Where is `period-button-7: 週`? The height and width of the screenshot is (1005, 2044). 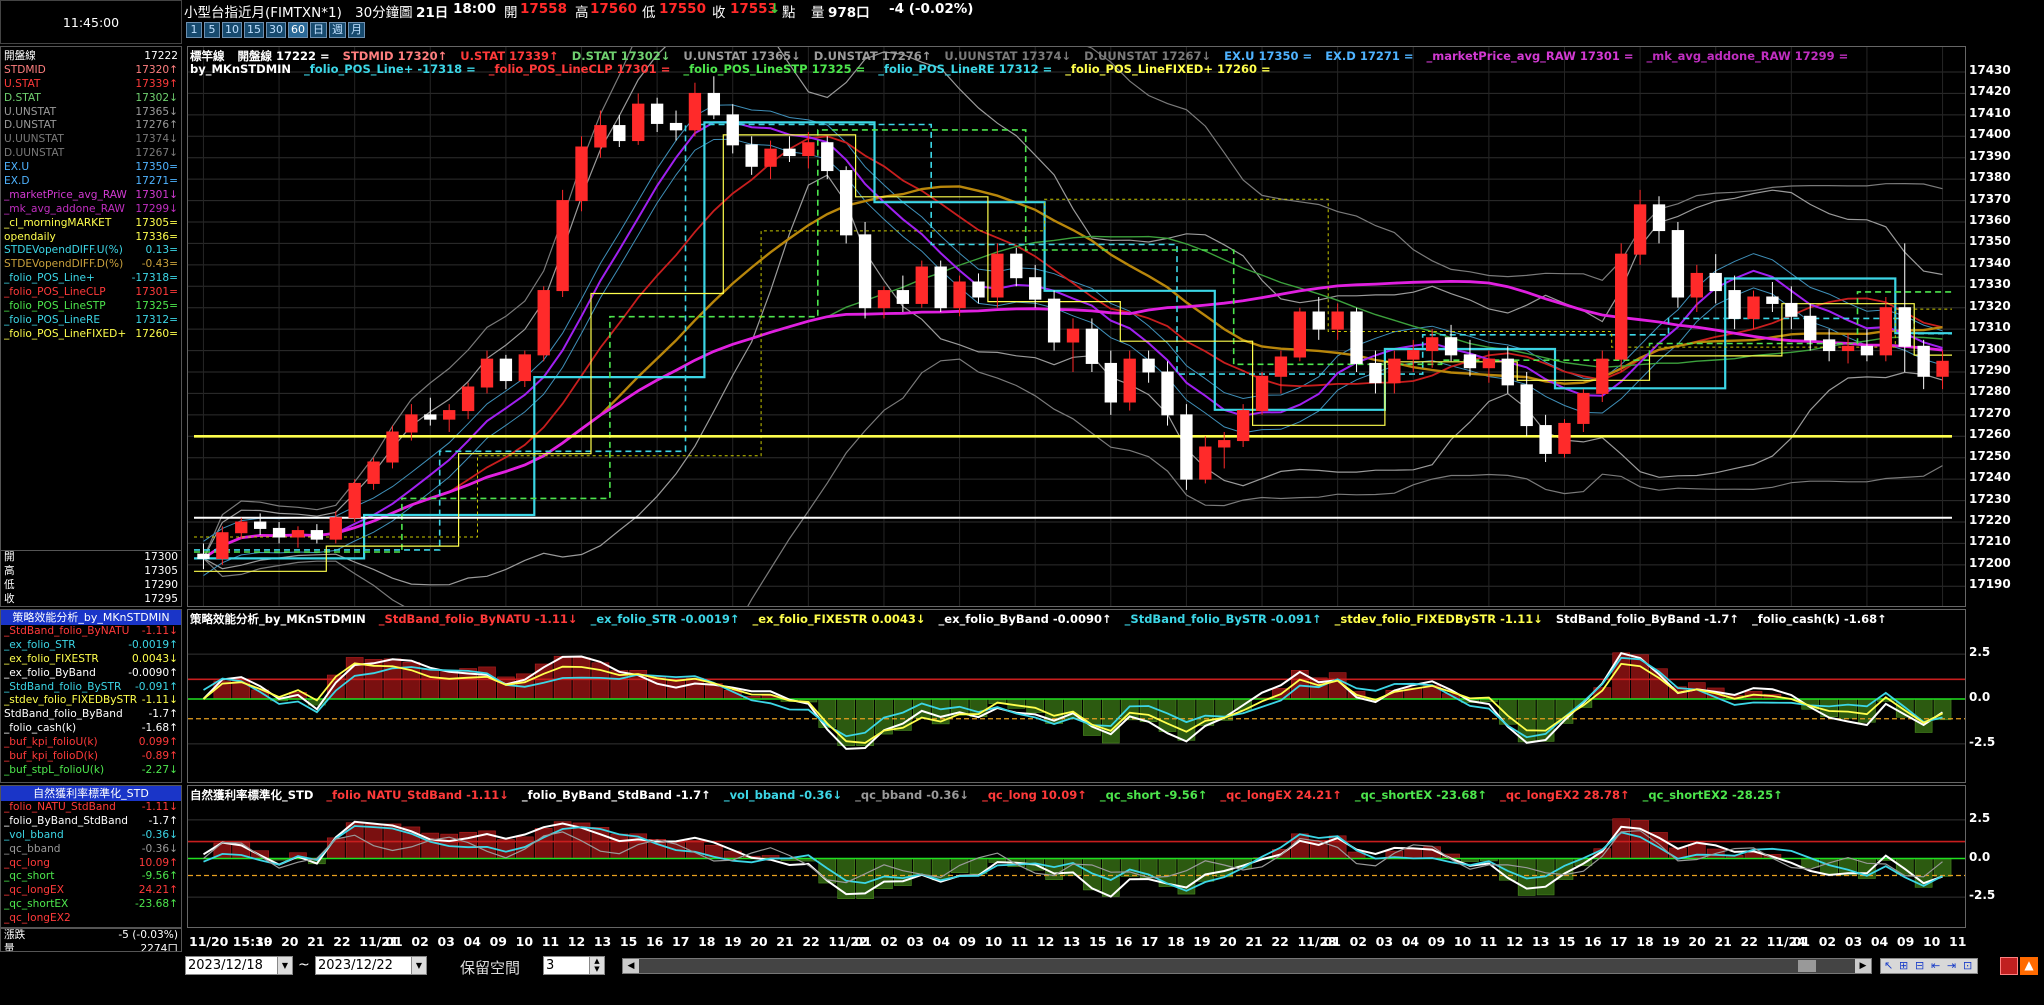
period-button-7: 週 is located at coordinates (337, 30).